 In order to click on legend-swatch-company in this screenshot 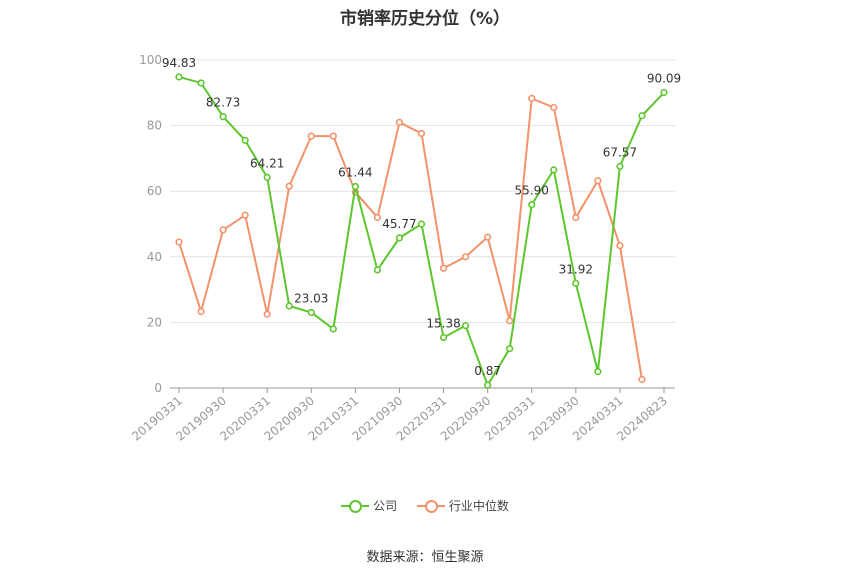, I will do `click(355, 506)`.